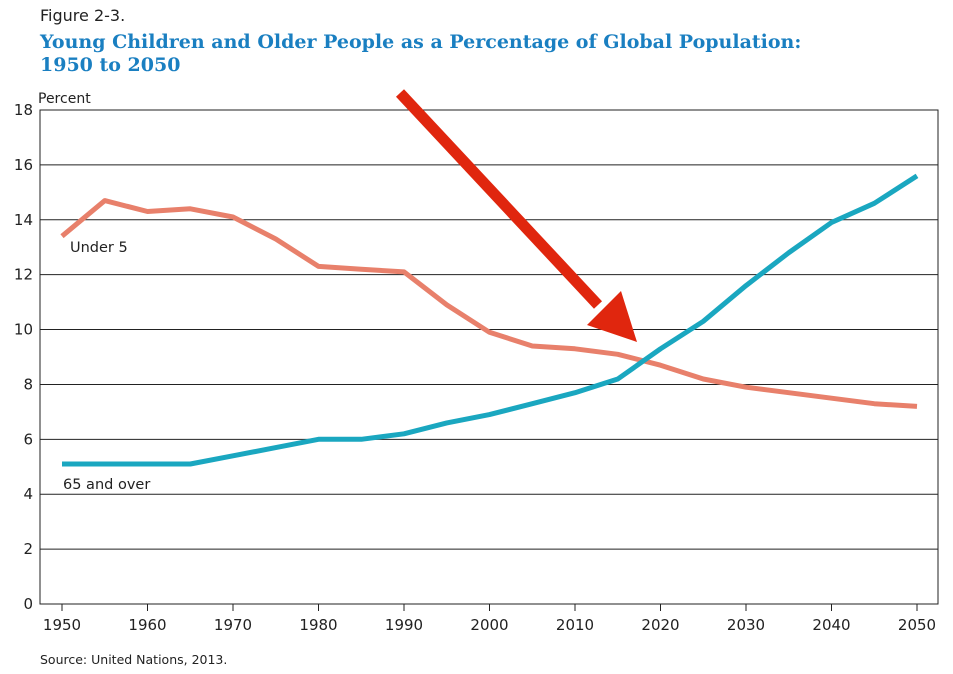 The height and width of the screenshot is (674, 953). Describe the element at coordinates (23, 110) in the screenshot. I see `y-tick-label: 18` at that location.